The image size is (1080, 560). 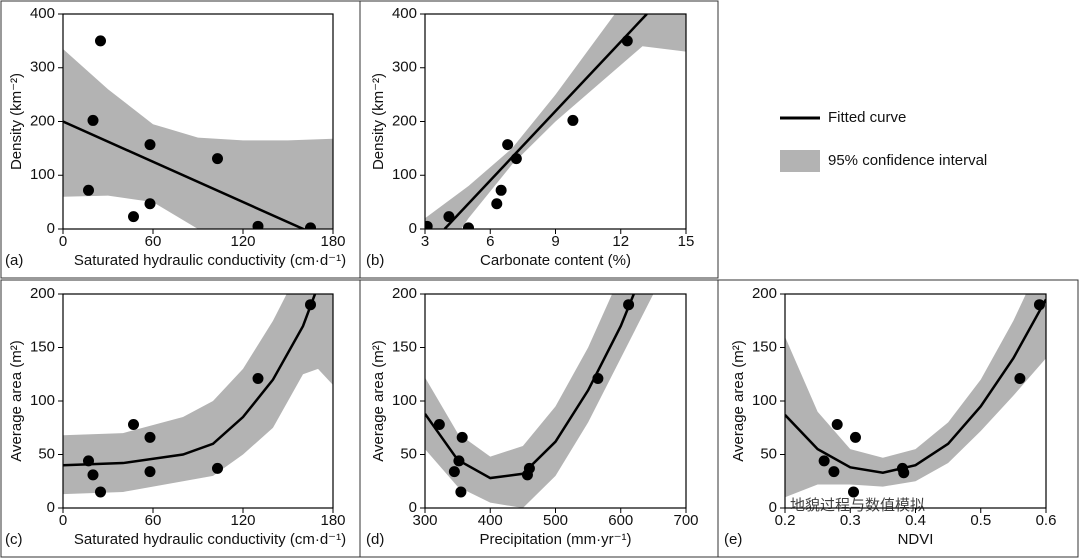 I want to click on panel-label: (d), so click(x=375, y=539).